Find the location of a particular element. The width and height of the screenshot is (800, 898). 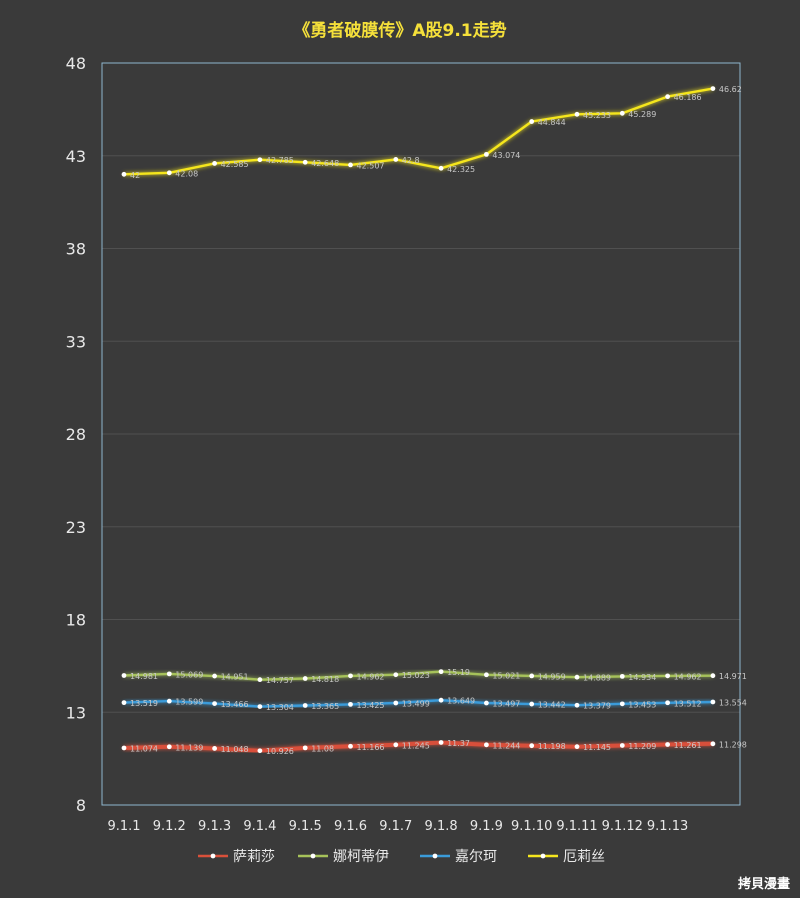

data-label: 13.453 is located at coordinates (642, 704).